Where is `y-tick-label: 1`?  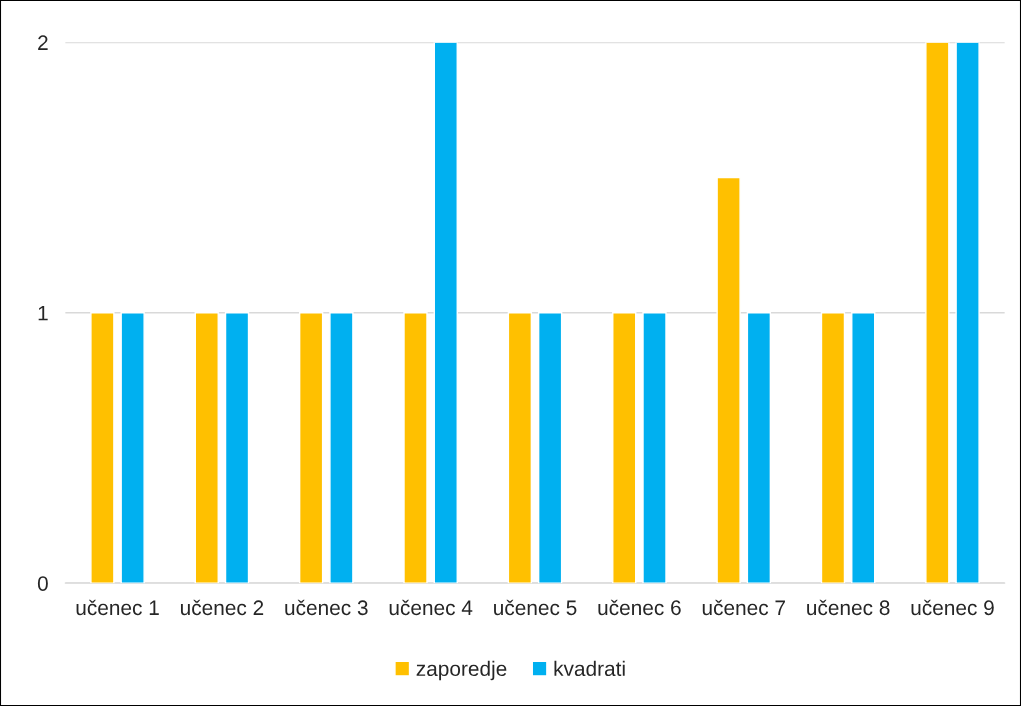 y-tick-label: 1 is located at coordinates (43, 313).